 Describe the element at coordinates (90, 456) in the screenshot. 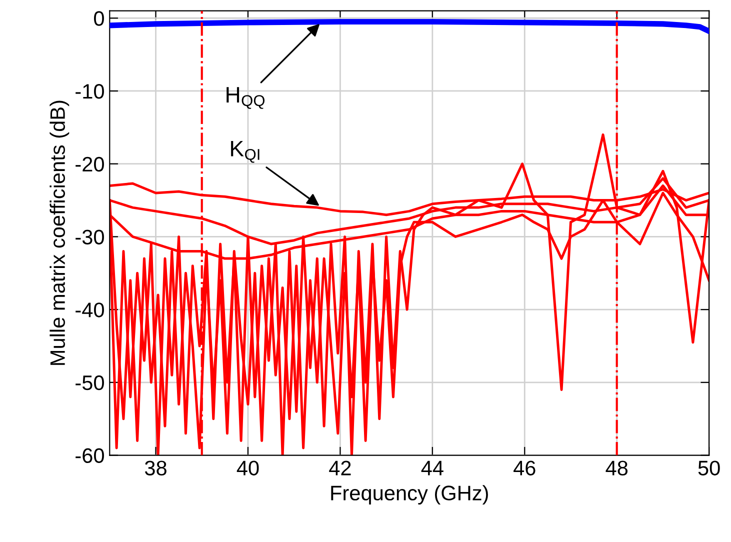

I see `y-tick-label: -60` at that location.